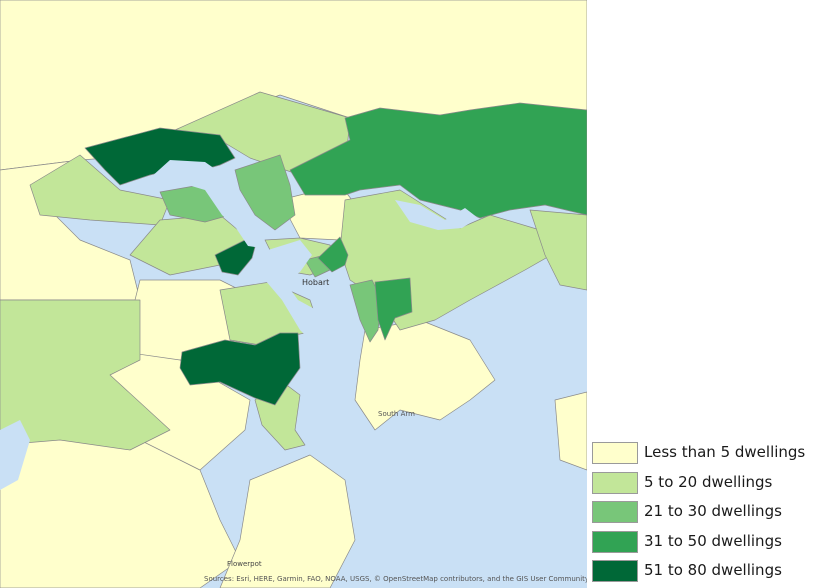  Describe the element at coordinates (558, 250) in the screenshot. I see `region-east-coast` at that location.